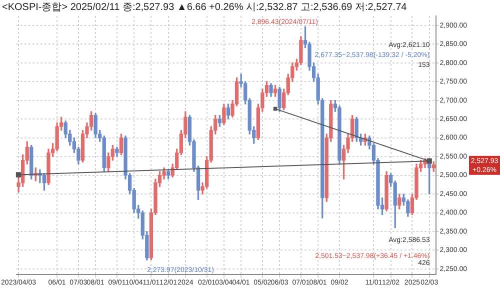 This screenshot has width=500, height=288. What do you see at coordinates (205, 7) in the screenshot?
I see `chart-title: <KOSPI-종합> 2025/02/11 종:2,527.93 ▲6.66 +0.26% 시:2,532.87 고:2,536.69 저:2,527.74` at bounding box center [205, 7].